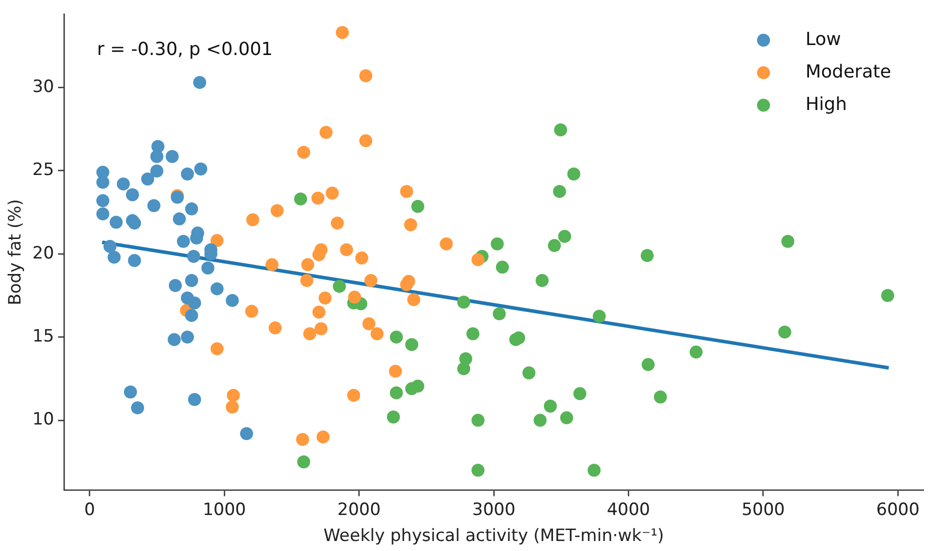 This screenshot has width=930, height=551. Describe the element at coordinates (494, 510) in the screenshot. I see `x-tick-label: 3000` at that location.